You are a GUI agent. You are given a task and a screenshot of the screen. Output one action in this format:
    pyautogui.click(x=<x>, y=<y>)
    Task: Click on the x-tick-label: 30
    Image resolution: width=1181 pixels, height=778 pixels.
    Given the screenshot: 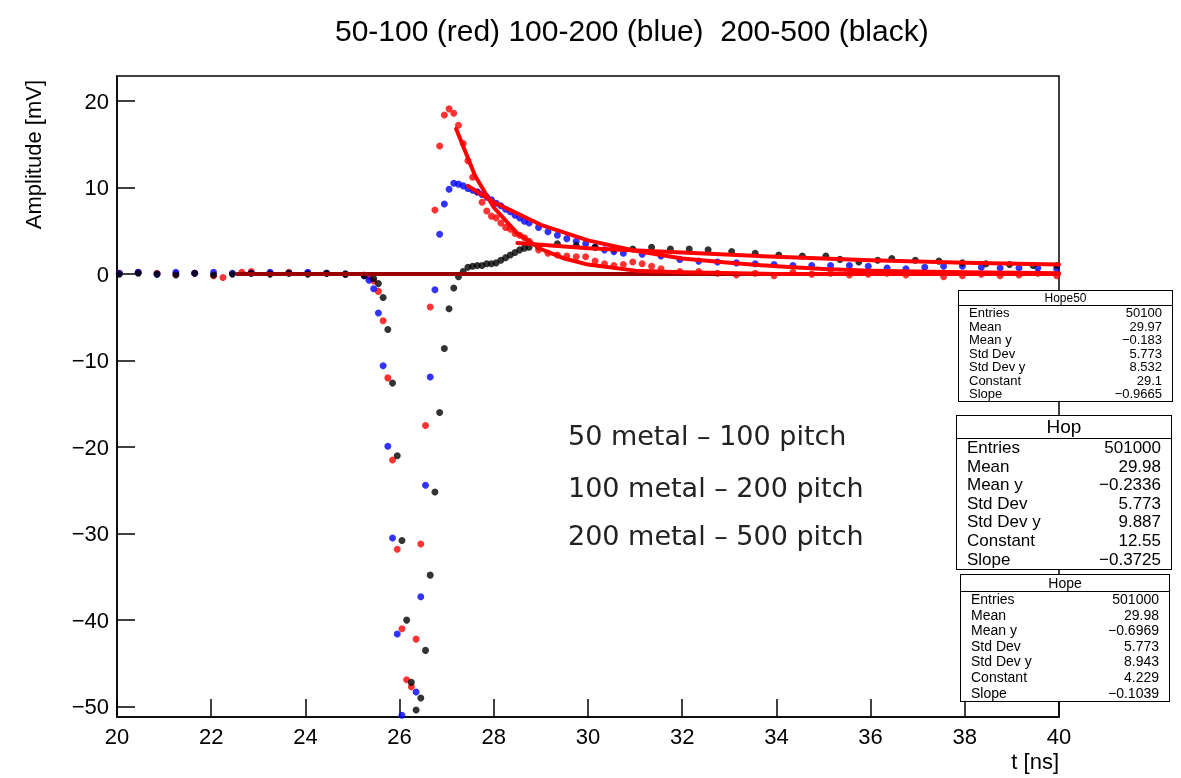 What is the action you would take?
    pyautogui.click(x=588, y=736)
    